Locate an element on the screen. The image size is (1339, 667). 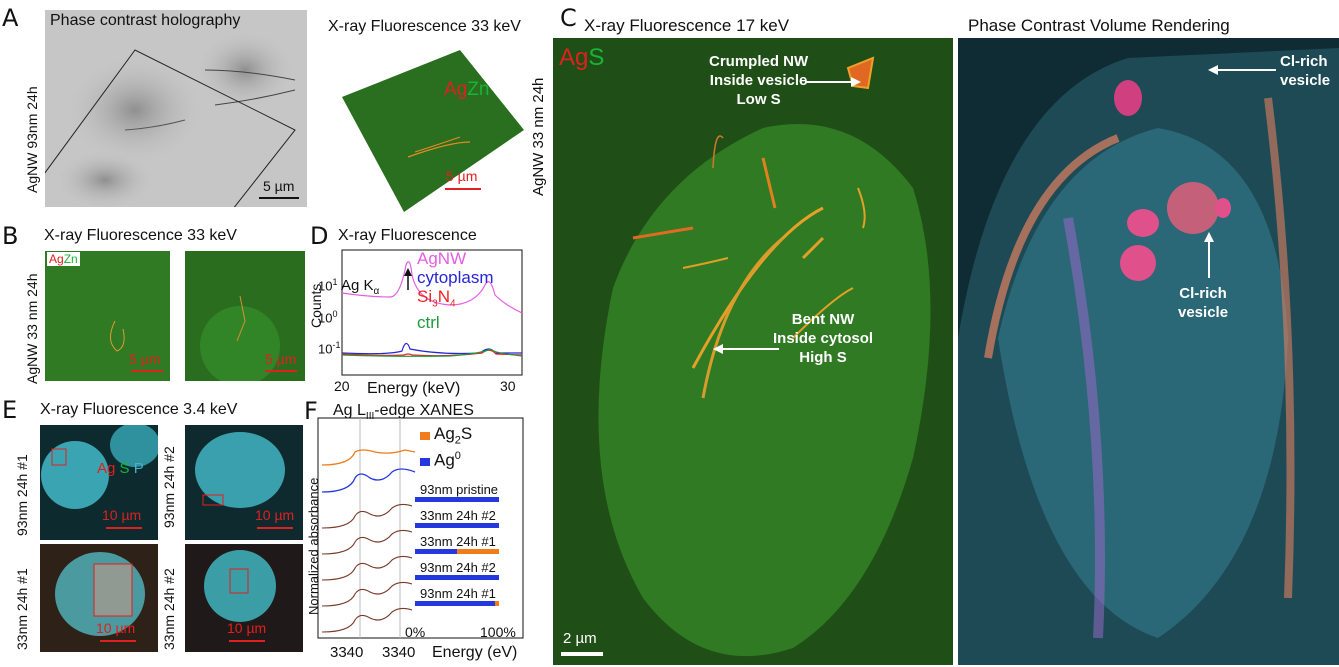
panel-e-title: X-ray Fluorescence 3.4 keV is located at coordinates (139, 409).